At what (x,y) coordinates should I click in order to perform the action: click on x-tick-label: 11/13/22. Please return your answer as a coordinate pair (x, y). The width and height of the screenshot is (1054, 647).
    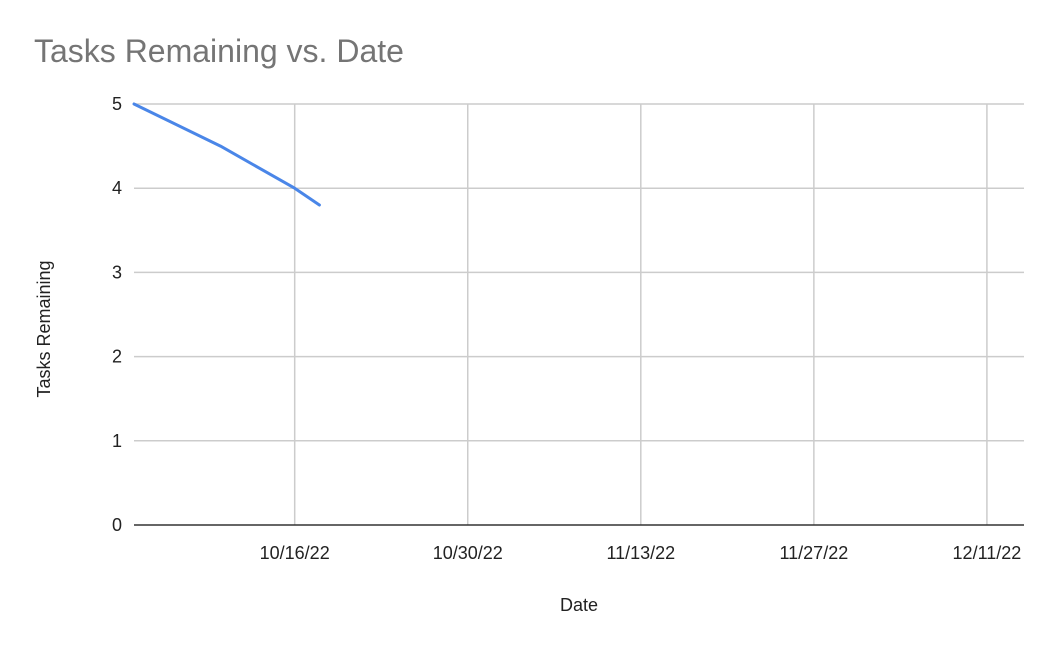
    Looking at the image, I should click on (640, 553).